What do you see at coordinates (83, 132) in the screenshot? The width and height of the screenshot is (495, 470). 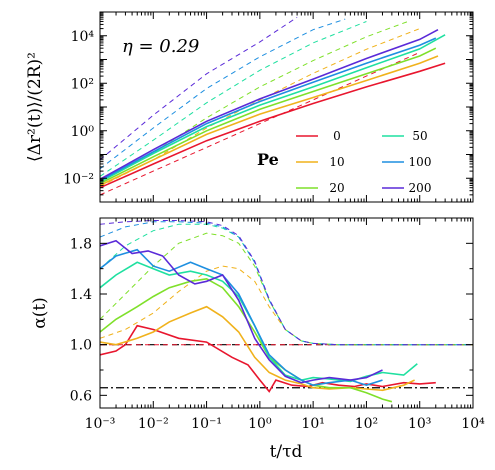 I see `top-y-tick-label: 10⁰` at bounding box center [83, 132].